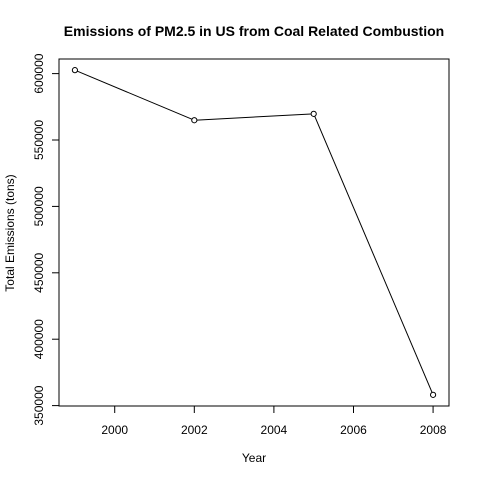 Image resolution: width=480 pixels, height=480 pixels. Describe the element at coordinates (39, 73) in the screenshot. I see `y-tick-label: 600000` at that location.